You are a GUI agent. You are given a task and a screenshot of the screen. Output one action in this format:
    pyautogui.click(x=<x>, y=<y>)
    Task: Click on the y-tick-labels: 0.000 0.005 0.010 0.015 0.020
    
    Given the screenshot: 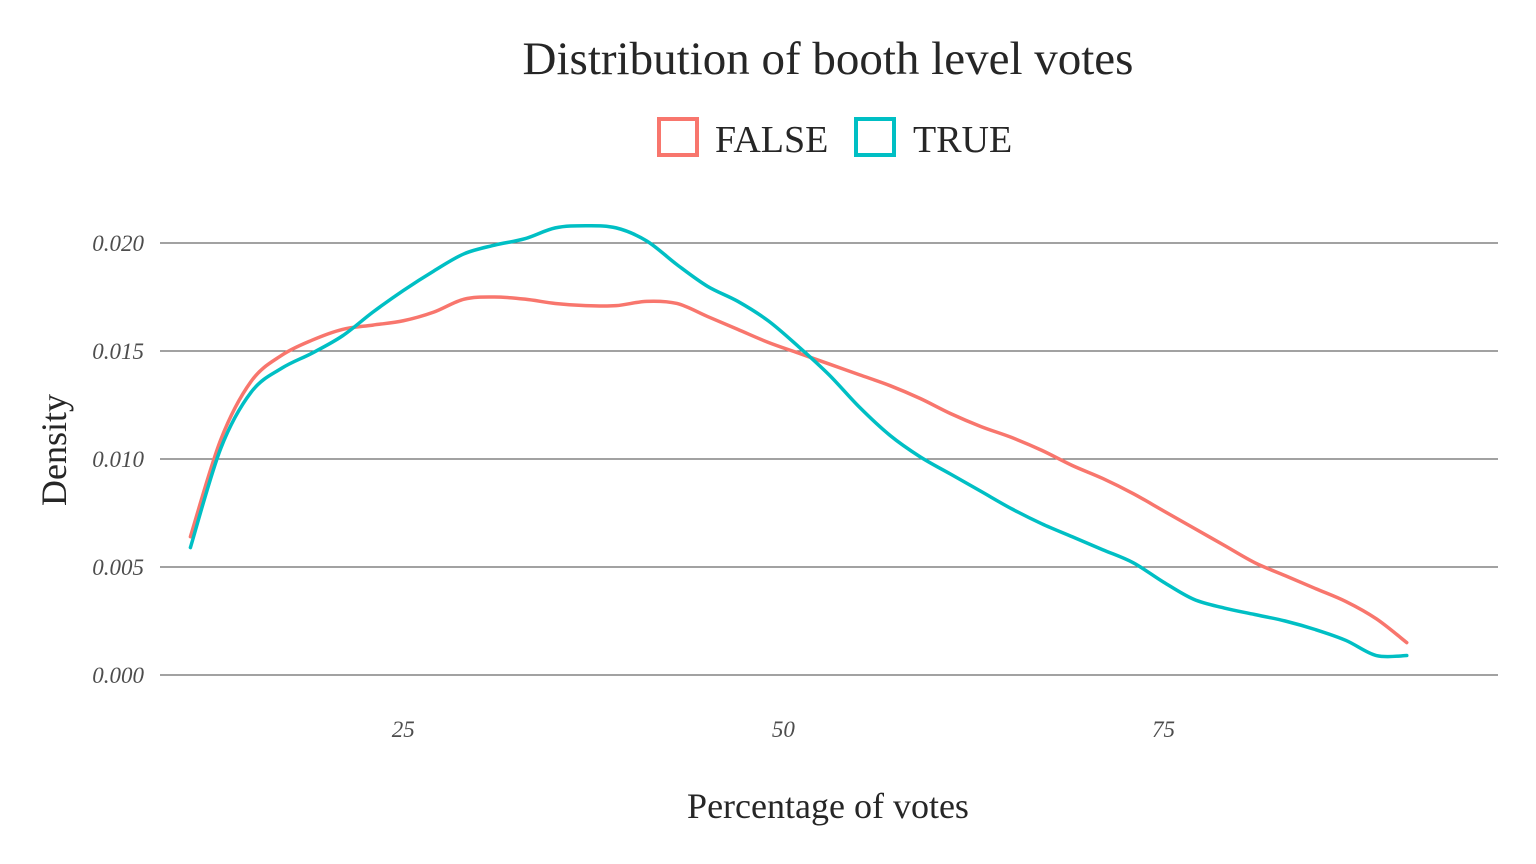 What is the action you would take?
    pyautogui.click(x=118, y=459)
    